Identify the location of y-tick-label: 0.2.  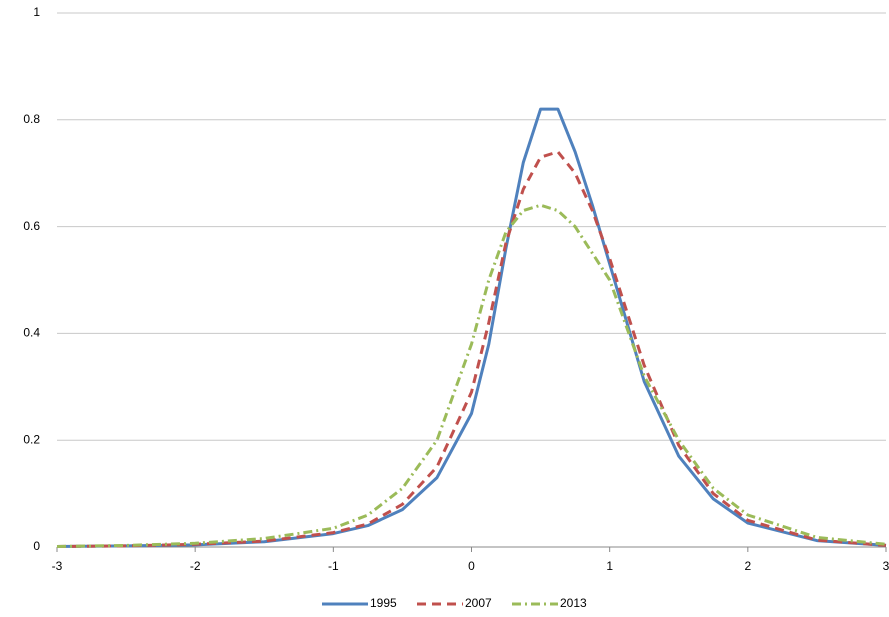
(31, 439).